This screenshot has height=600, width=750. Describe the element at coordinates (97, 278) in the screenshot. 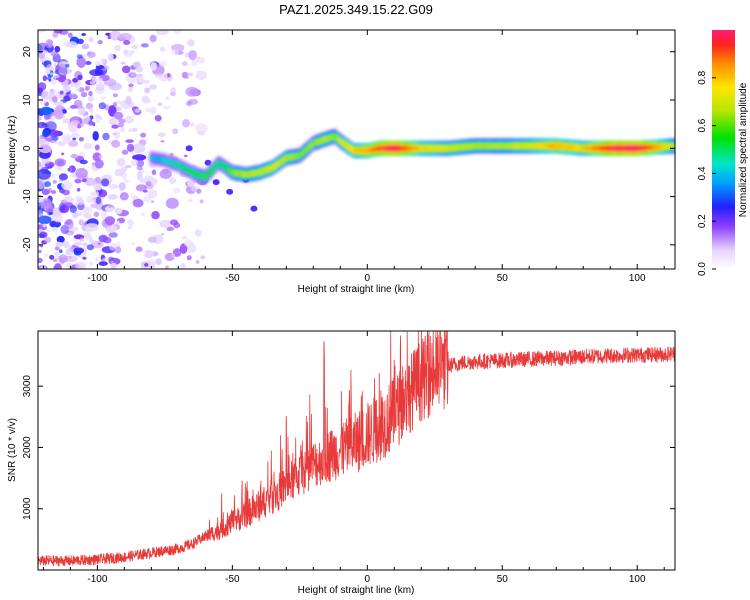

I see `spectrogram-x-tick-label: -100` at that location.